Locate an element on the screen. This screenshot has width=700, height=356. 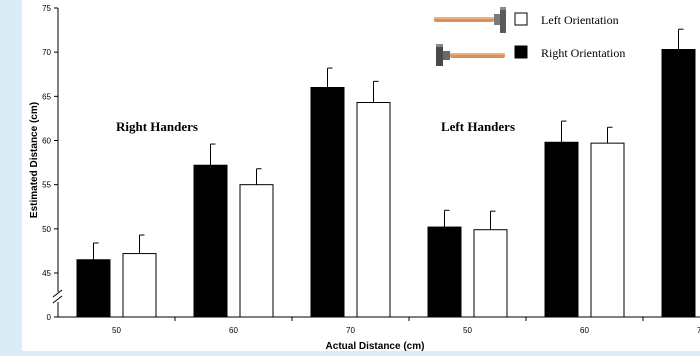
group-label-right-handers: Right Handers is located at coordinates (157, 126).